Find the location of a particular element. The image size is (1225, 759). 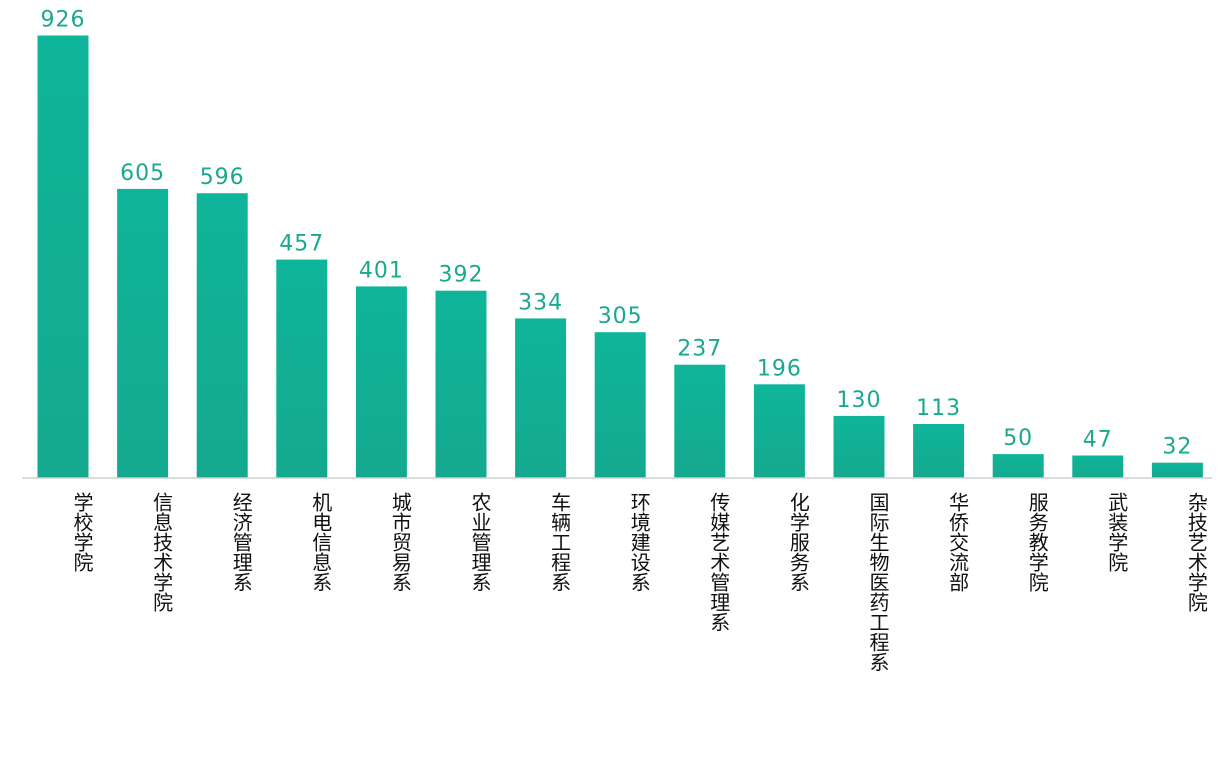

data-label-2: 605 is located at coordinates (142, 173).